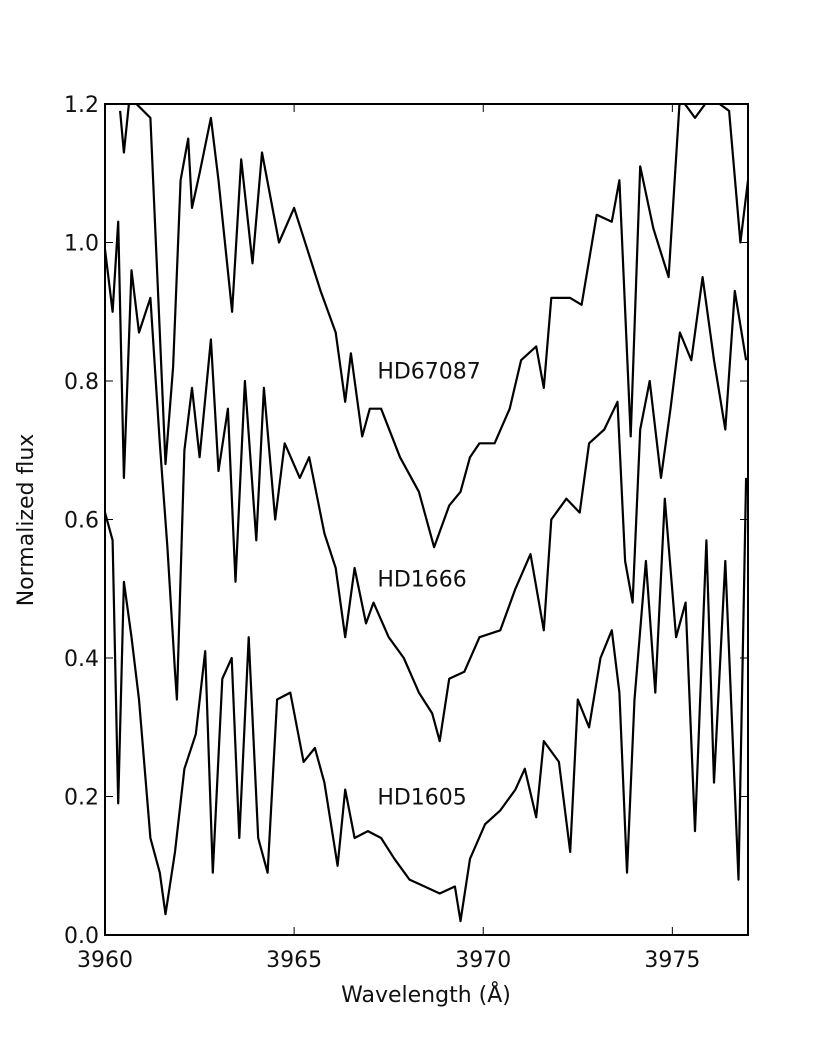  I want to click on y-tick-label: 1.2, so click(81, 105).